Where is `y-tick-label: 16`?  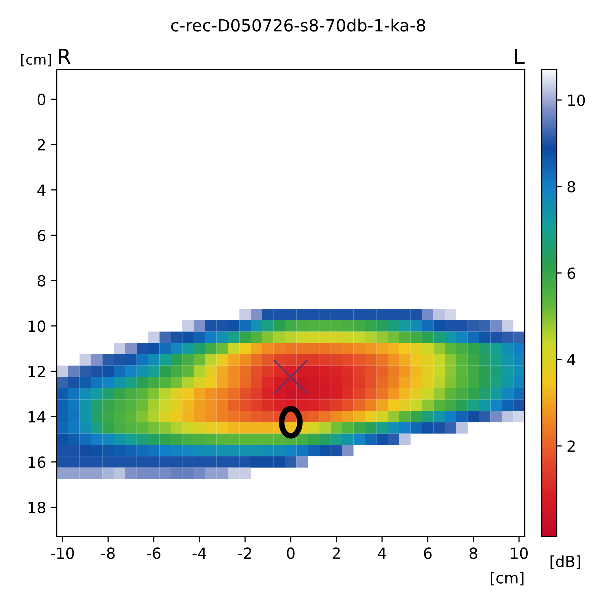 y-tick-label: 16 is located at coordinates (37, 462).